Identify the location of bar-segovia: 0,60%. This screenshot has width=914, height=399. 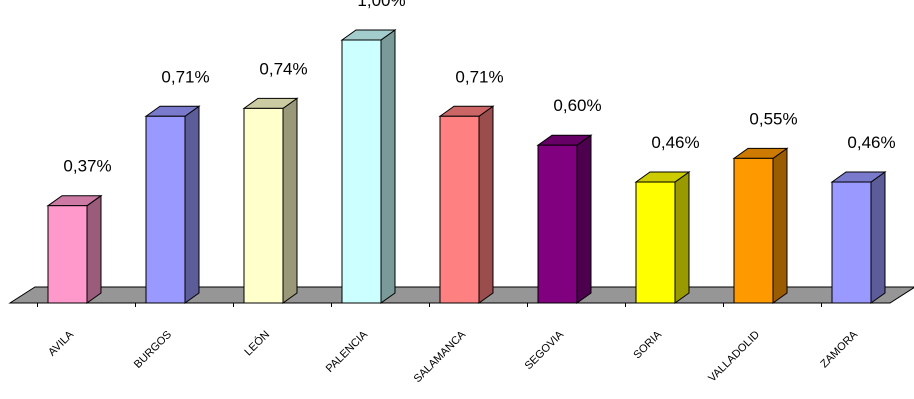
(569, 200).